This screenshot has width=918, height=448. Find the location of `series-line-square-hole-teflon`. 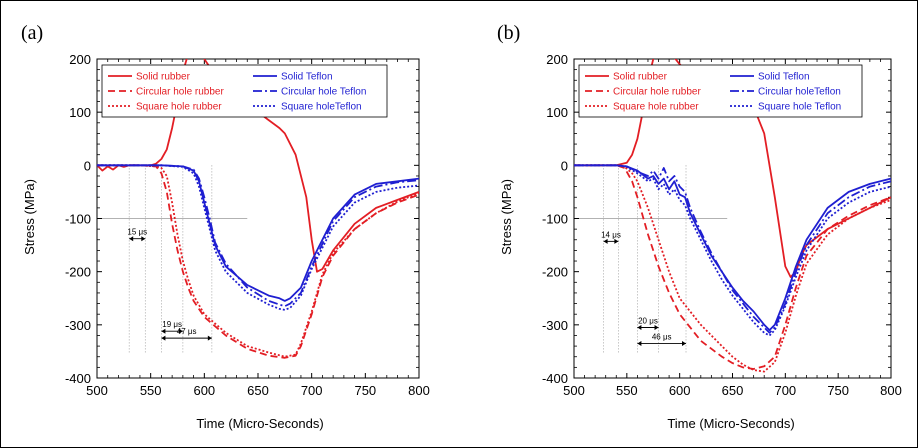

series-line-square-hole-teflon is located at coordinates (732, 250).